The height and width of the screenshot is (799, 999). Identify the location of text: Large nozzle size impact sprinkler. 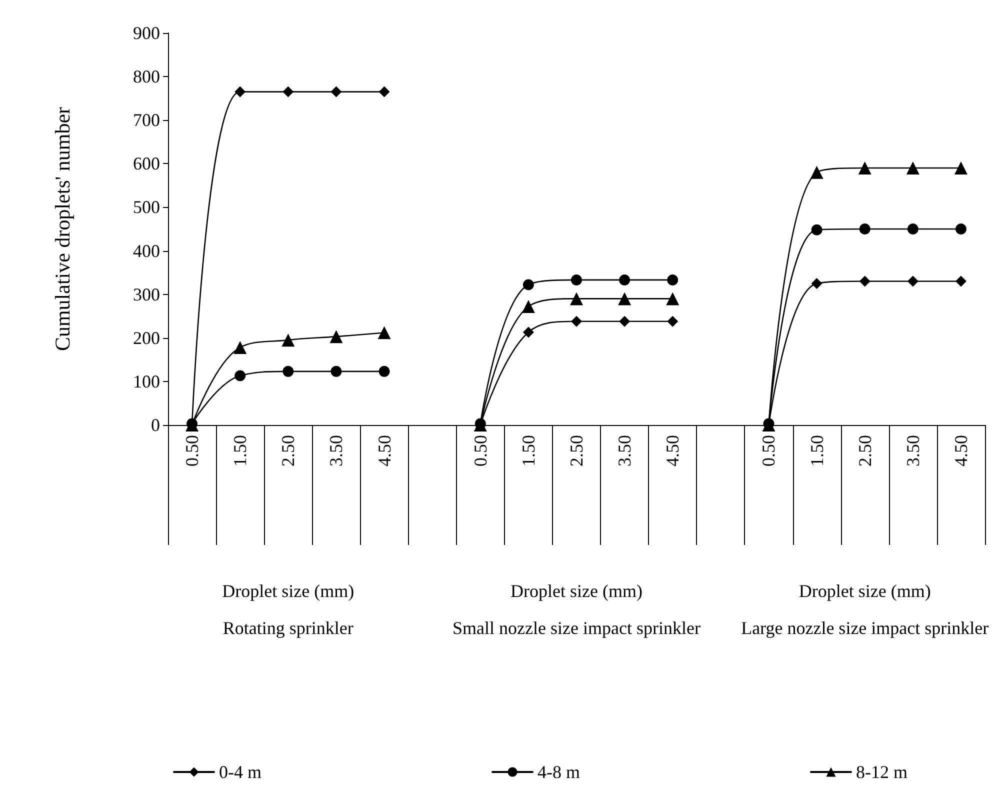
(865, 628).